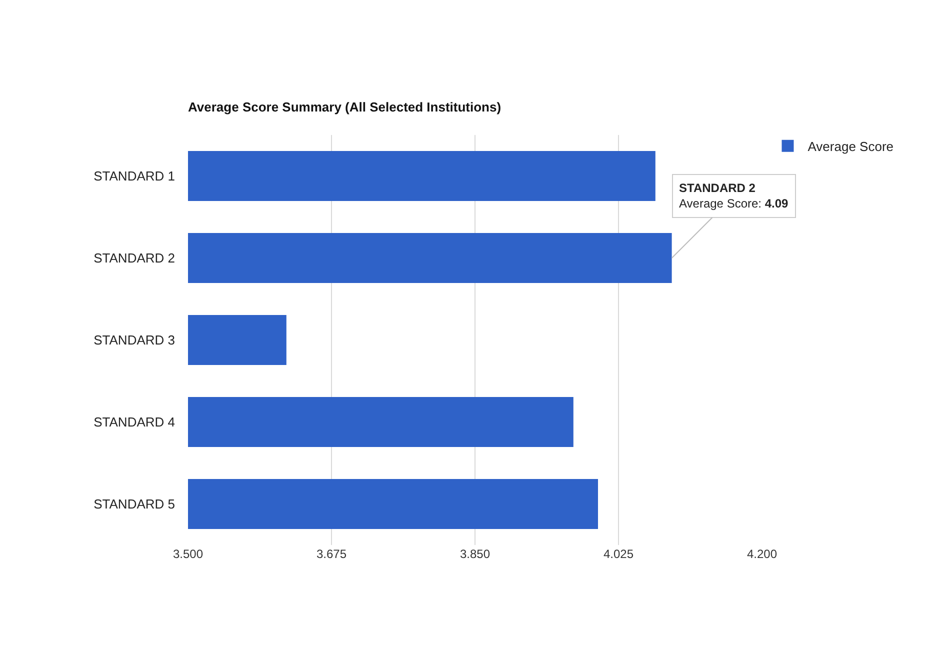 The image size is (931, 645). Describe the element at coordinates (134, 504) in the screenshot. I see `y-tick-label: STANDARD 5` at that location.